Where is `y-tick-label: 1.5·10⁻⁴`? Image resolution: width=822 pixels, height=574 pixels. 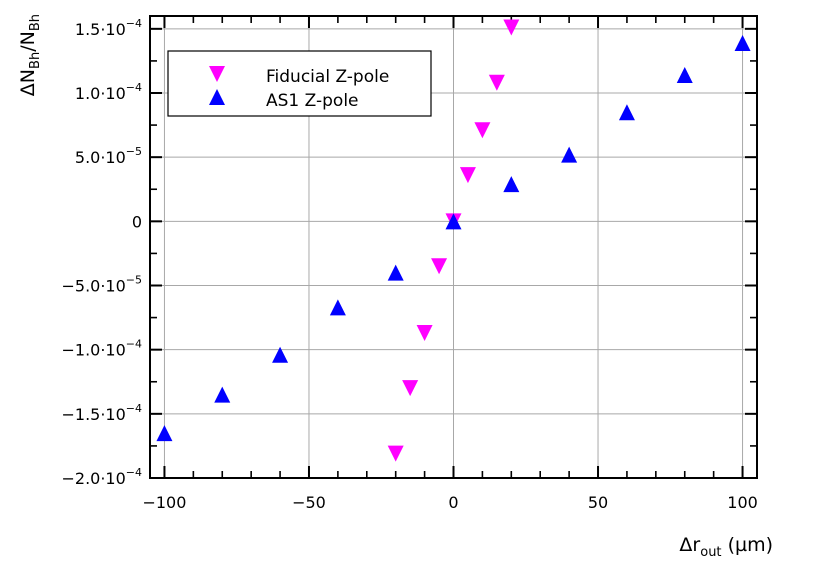
y-tick-label: 1.5·10⁻⁴ is located at coordinates (108, 28).